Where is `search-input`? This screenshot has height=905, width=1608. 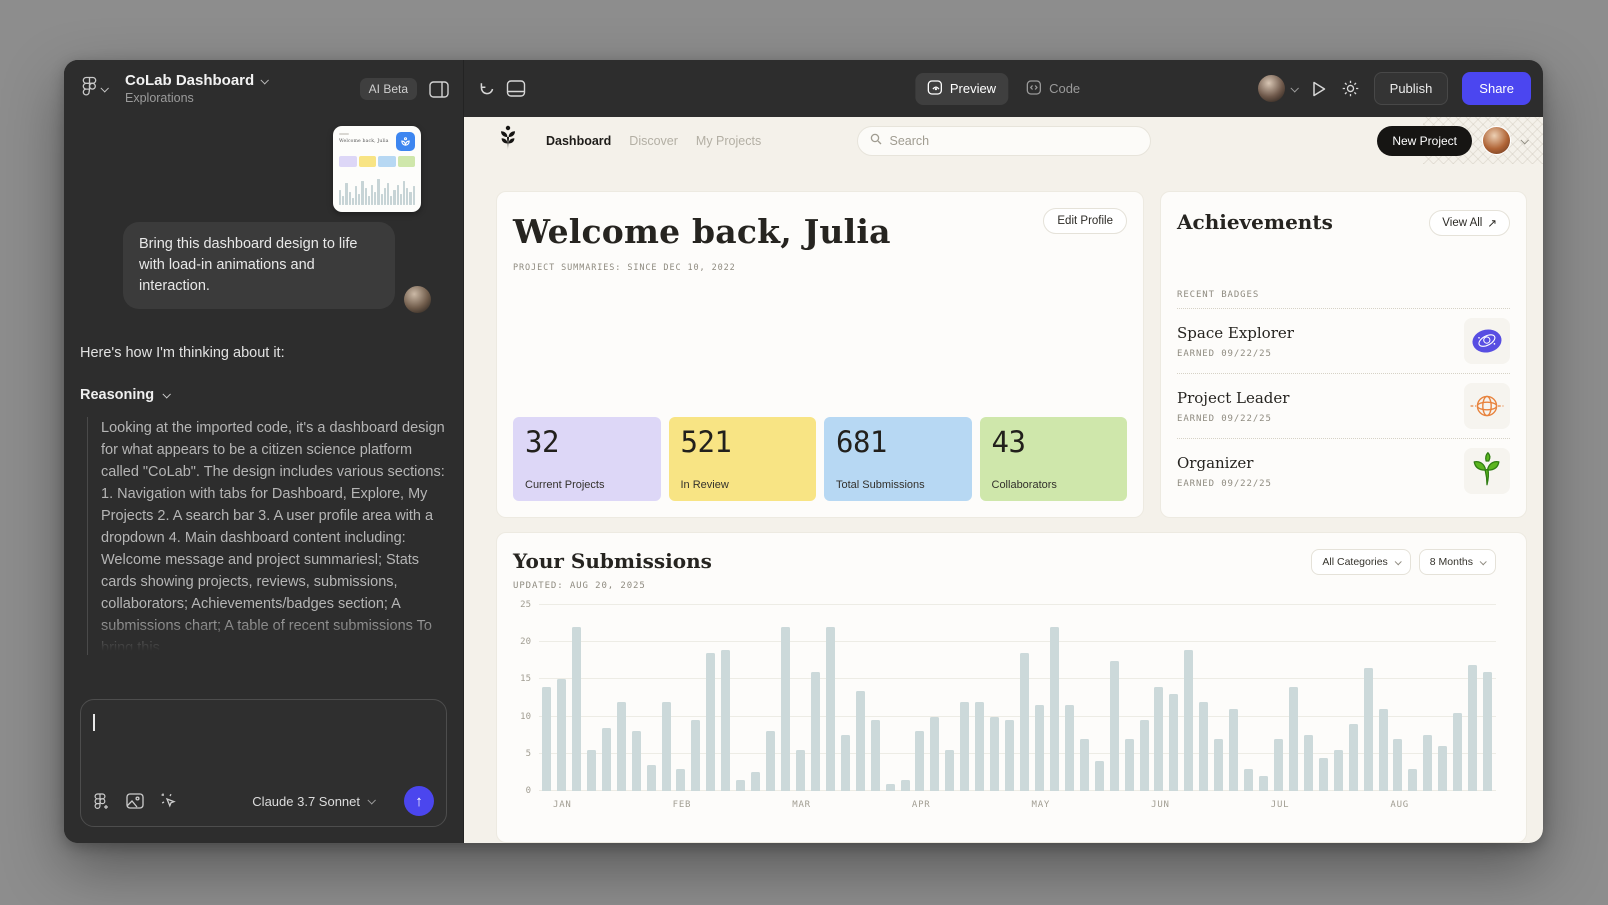 search-input is located at coordinates (1013, 140).